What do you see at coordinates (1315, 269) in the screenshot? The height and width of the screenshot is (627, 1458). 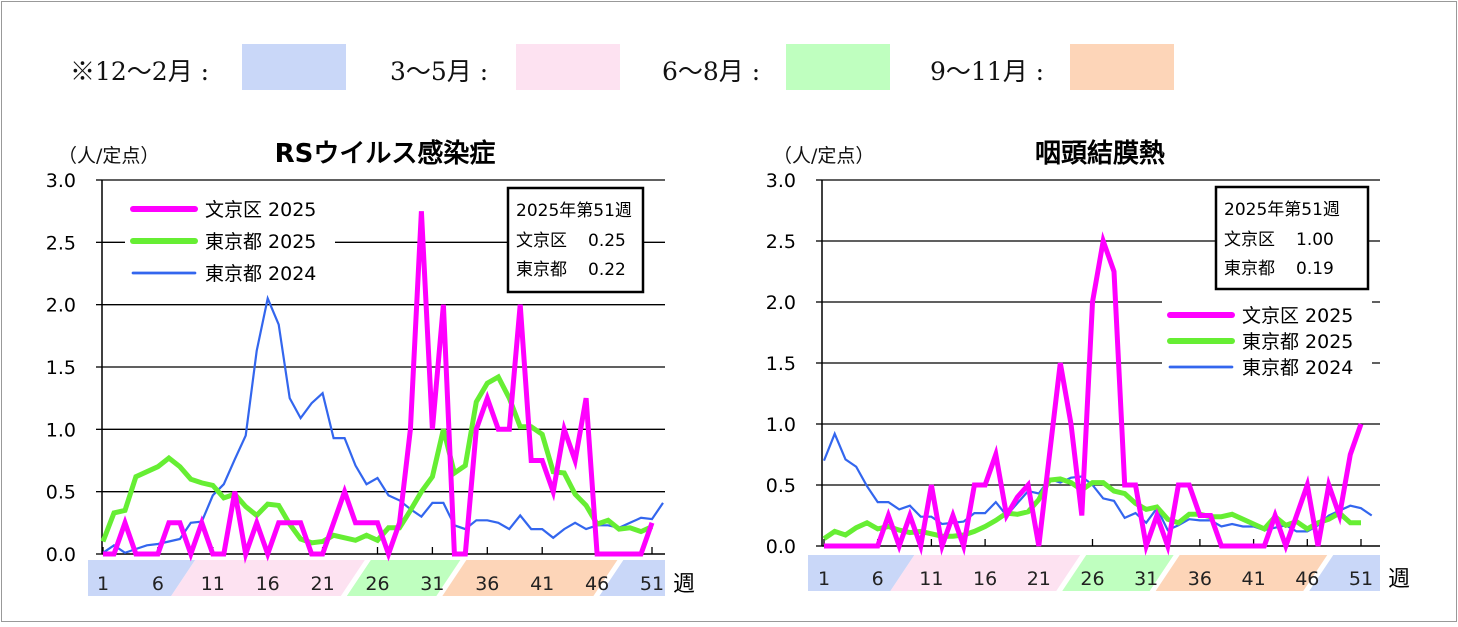 I see `info-box-row-value: 0.19` at bounding box center [1315, 269].